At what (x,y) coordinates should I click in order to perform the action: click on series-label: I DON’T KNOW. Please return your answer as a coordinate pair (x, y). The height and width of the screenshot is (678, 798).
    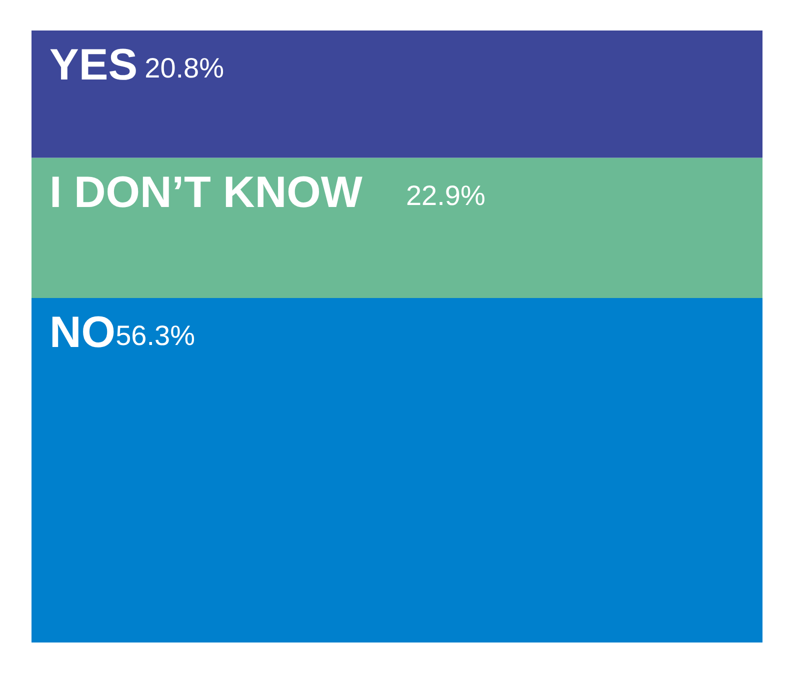
    Looking at the image, I should click on (206, 192).